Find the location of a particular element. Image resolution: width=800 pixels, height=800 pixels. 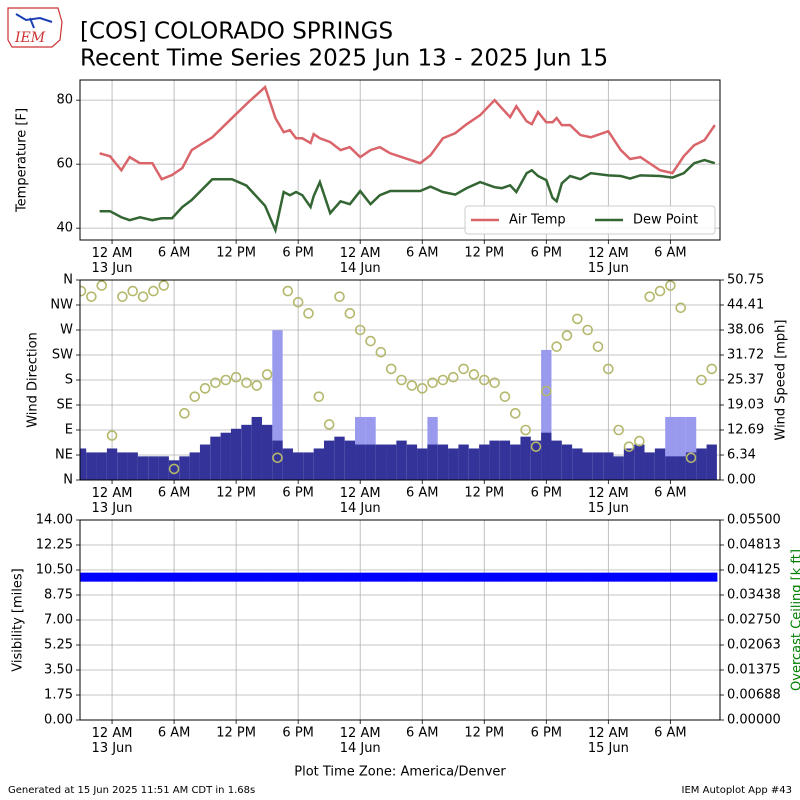

y2-tick-label: 0.04813 is located at coordinates (754, 545).